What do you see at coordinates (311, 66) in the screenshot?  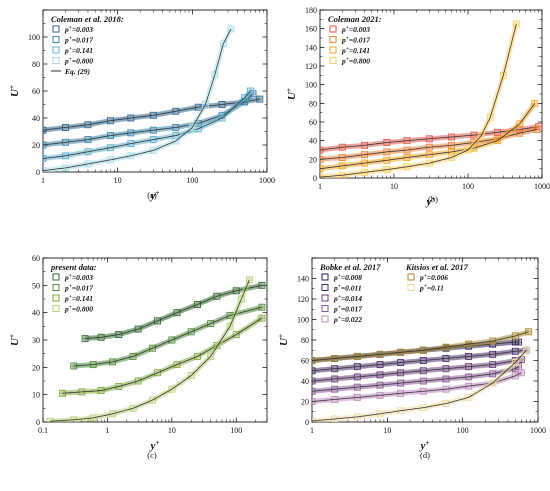 I see `y-tick-label: 120` at bounding box center [311, 66].